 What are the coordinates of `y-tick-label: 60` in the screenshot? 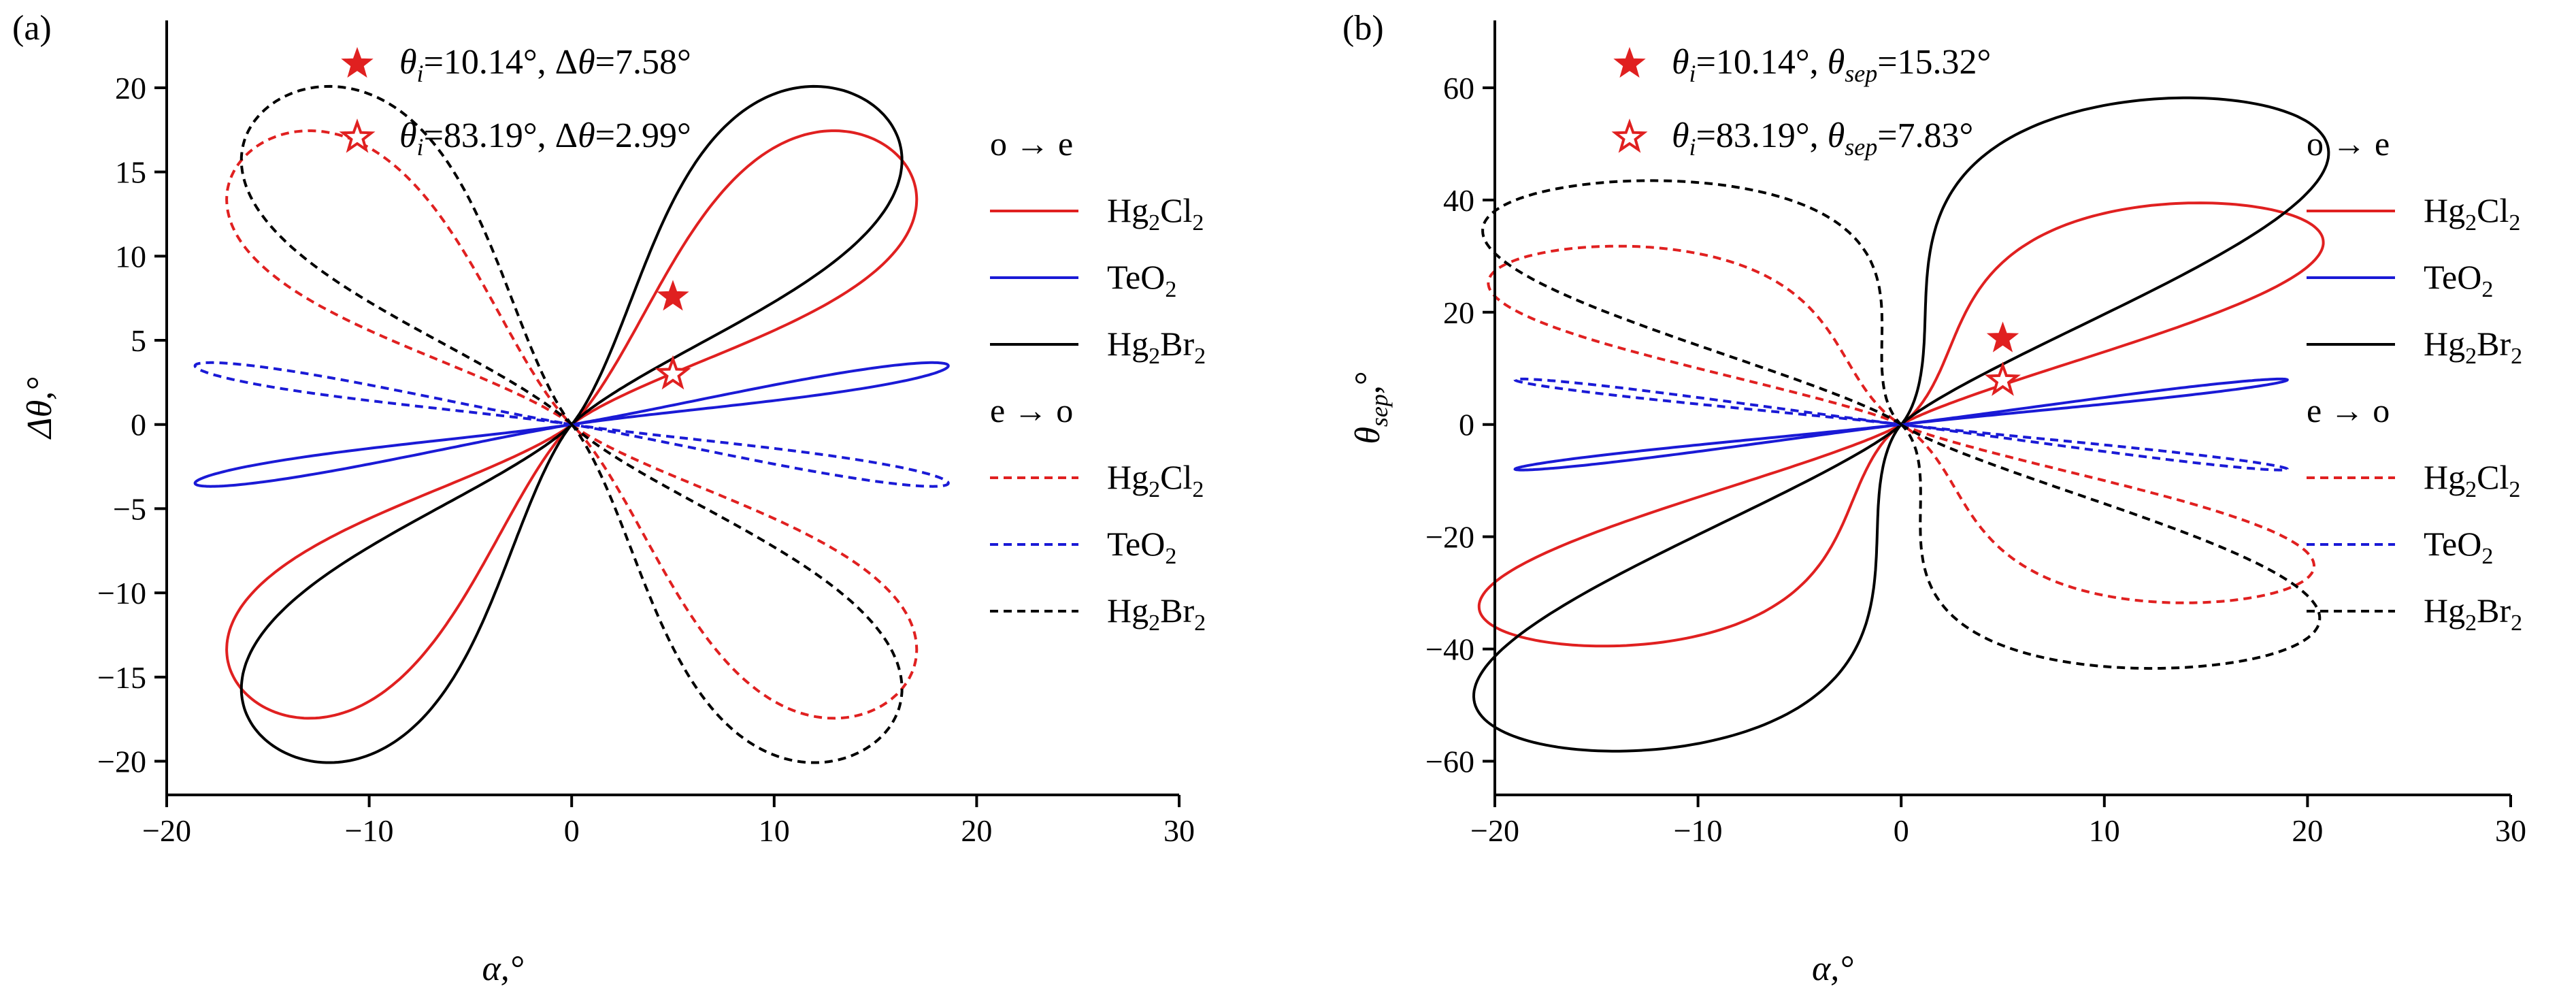 It's located at (1458, 88).